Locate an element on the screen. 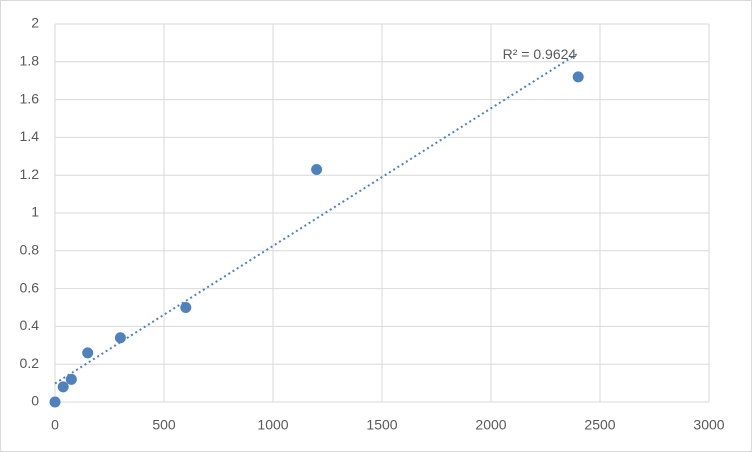 This screenshot has width=752, height=452. x-tick-label: 0 is located at coordinates (55, 425).